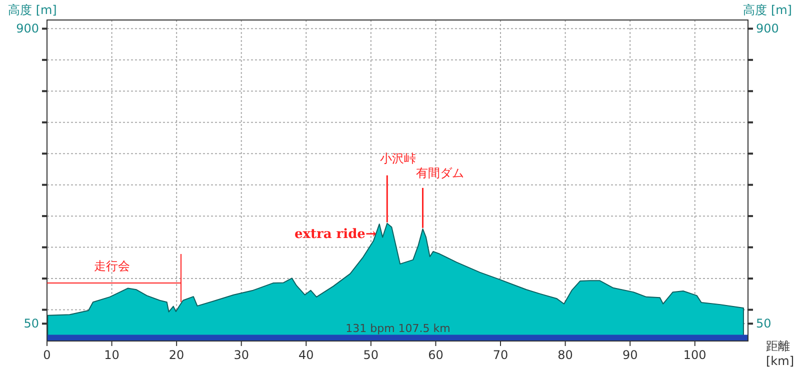 The image size is (800, 368). I want to click on x-tick-label: 30, so click(242, 355).